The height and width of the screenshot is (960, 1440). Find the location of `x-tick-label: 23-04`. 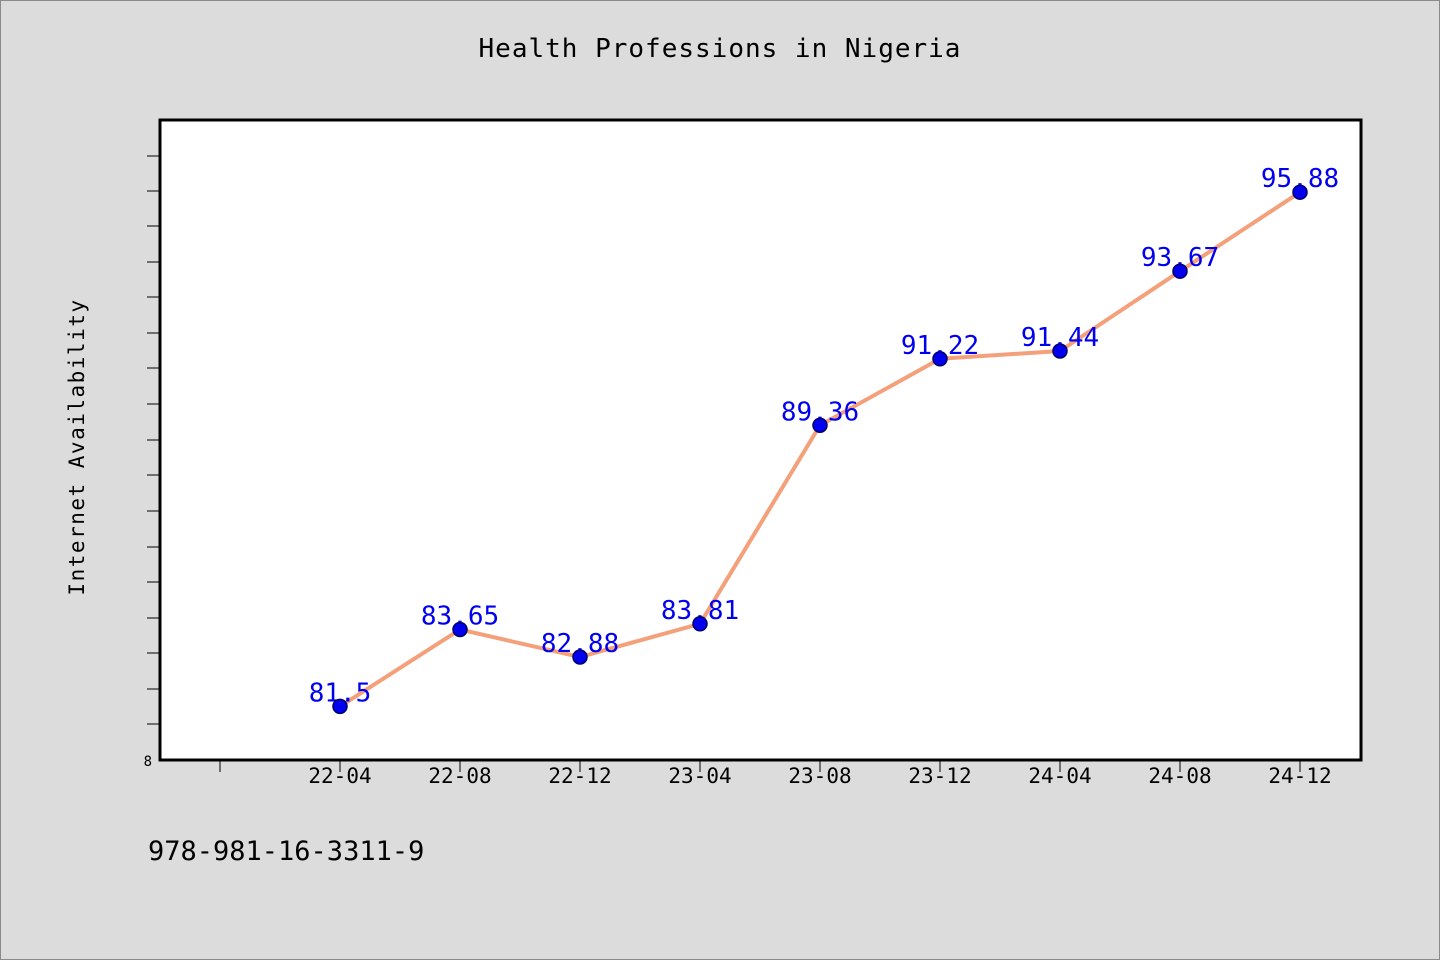

x-tick-label: 23-04 is located at coordinates (699, 776).